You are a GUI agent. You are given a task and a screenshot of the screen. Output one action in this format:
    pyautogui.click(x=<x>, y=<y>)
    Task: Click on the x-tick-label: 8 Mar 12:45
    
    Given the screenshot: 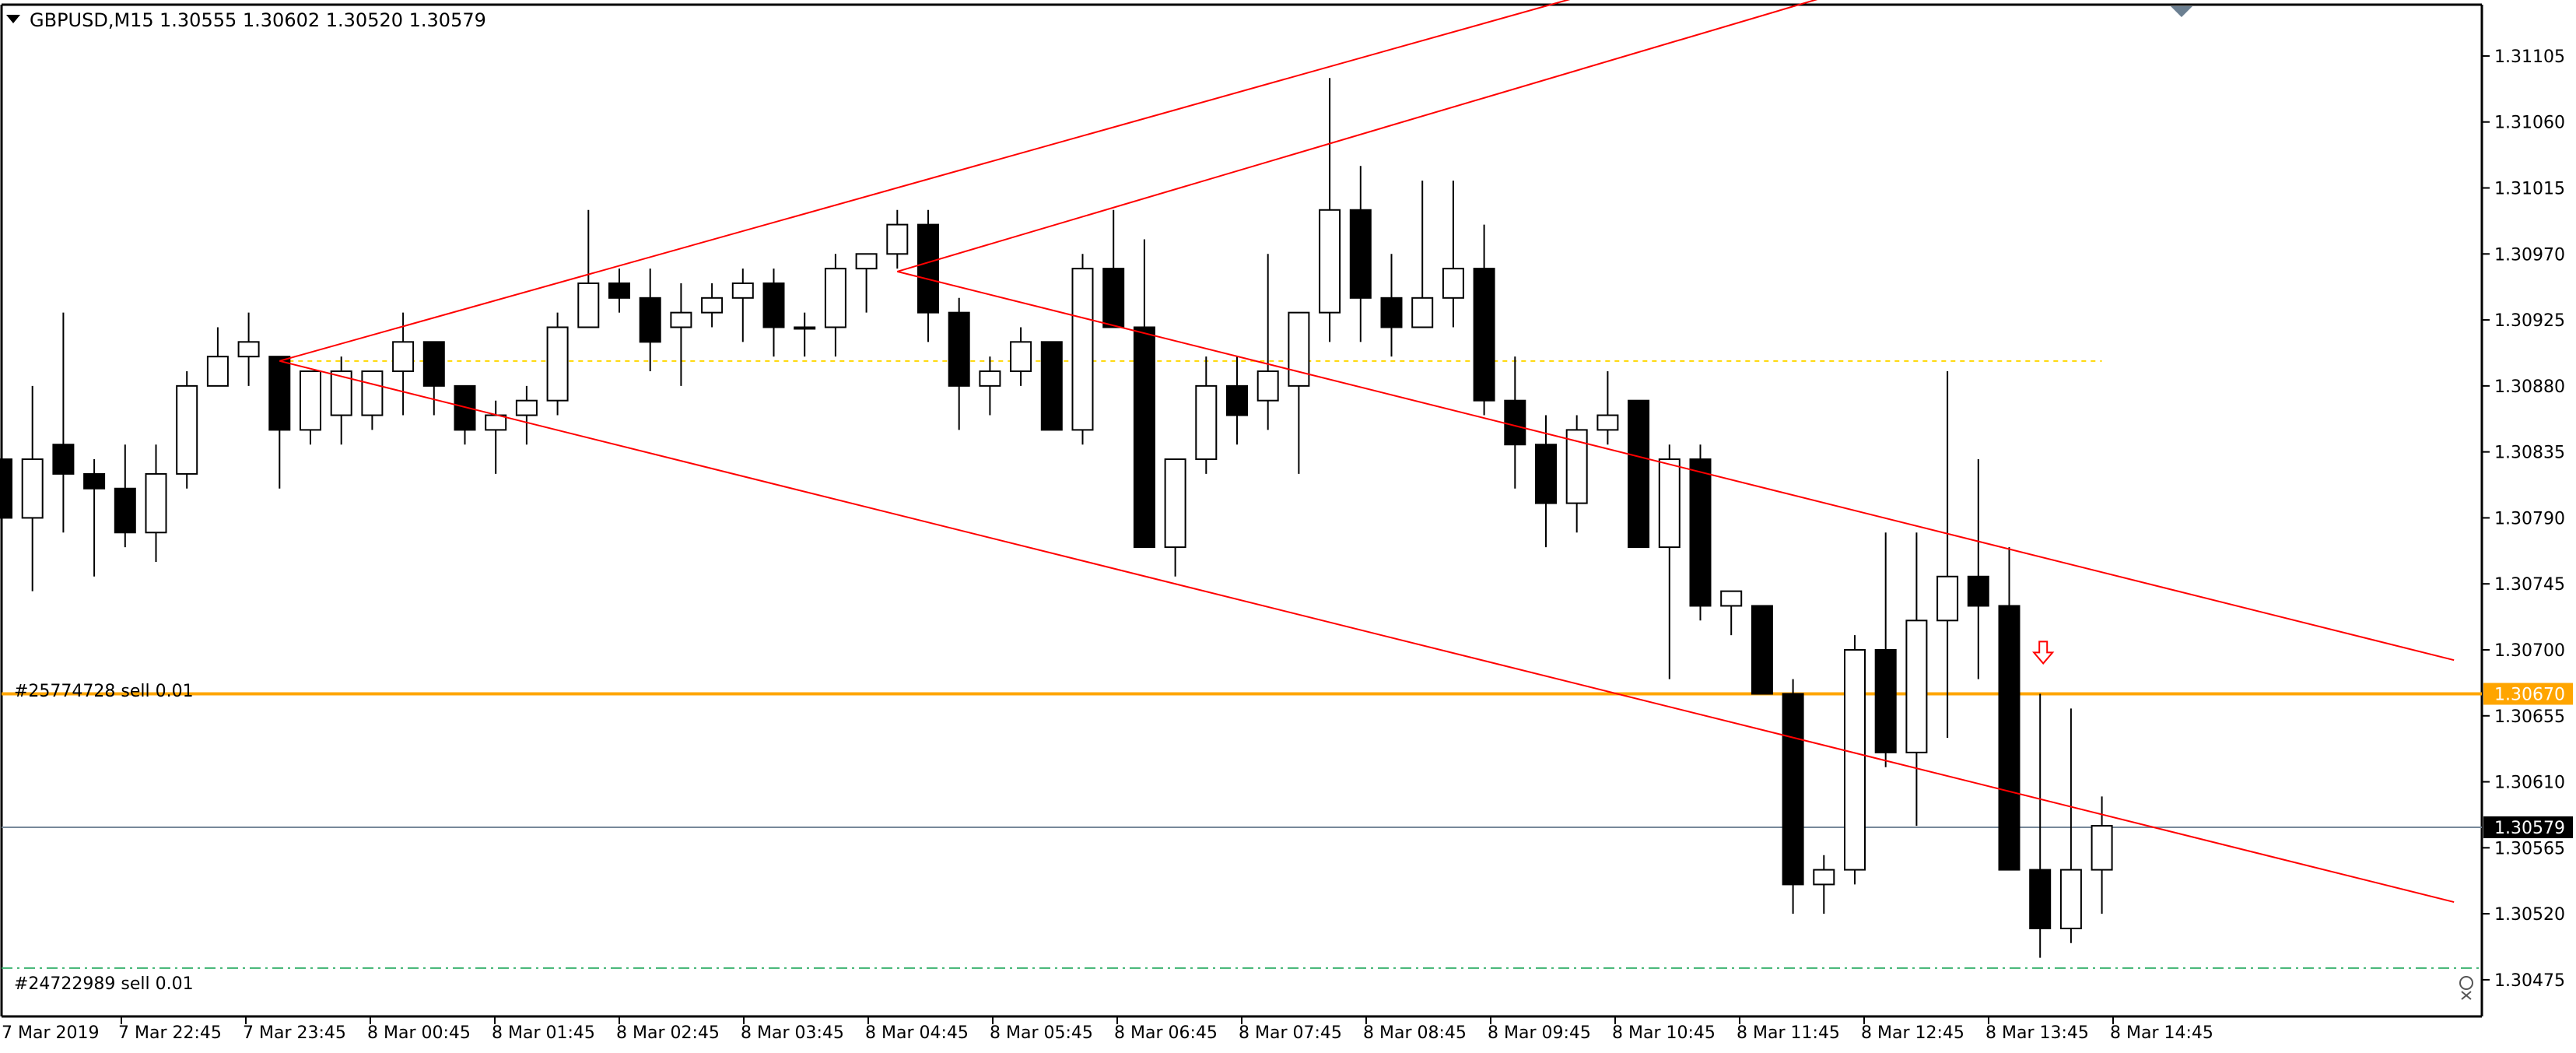 What is the action you would take?
    pyautogui.click(x=1913, y=1033)
    